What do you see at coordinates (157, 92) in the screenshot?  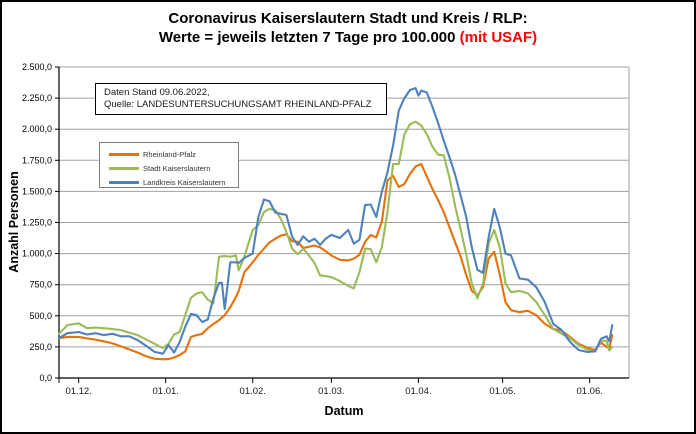 I see `data-source-line1: Daten Stand 09.06.2022,` at bounding box center [157, 92].